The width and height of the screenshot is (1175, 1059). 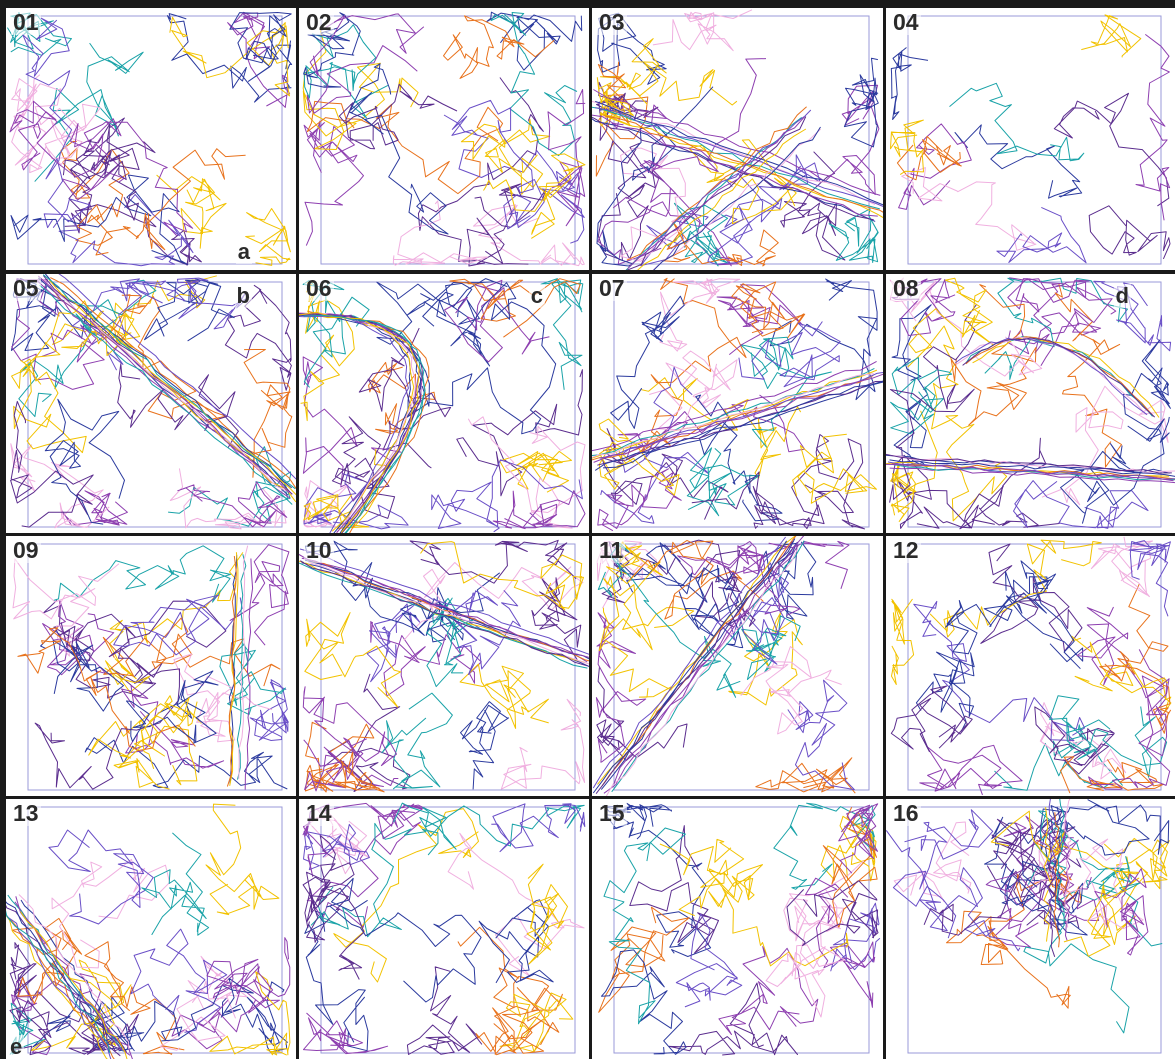 What do you see at coordinates (906, 550) in the screenshot?
I see `panel-number: 12` at bounding box center [906, 550].